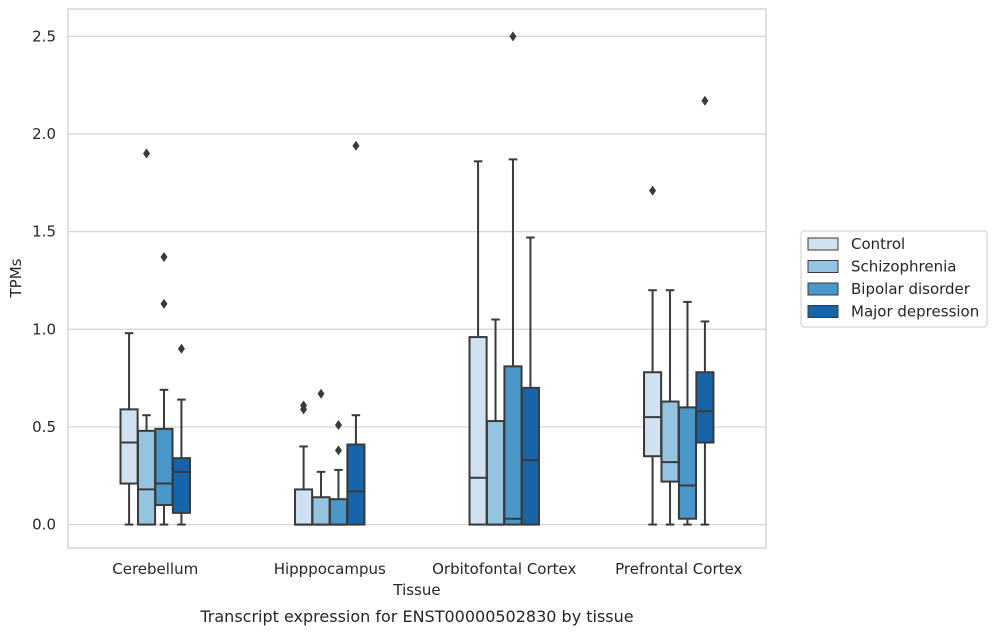  Describe the element at coordinates (330, 569) in the screenshot. I see `x-tick-label: Hipppocampus` at that location.